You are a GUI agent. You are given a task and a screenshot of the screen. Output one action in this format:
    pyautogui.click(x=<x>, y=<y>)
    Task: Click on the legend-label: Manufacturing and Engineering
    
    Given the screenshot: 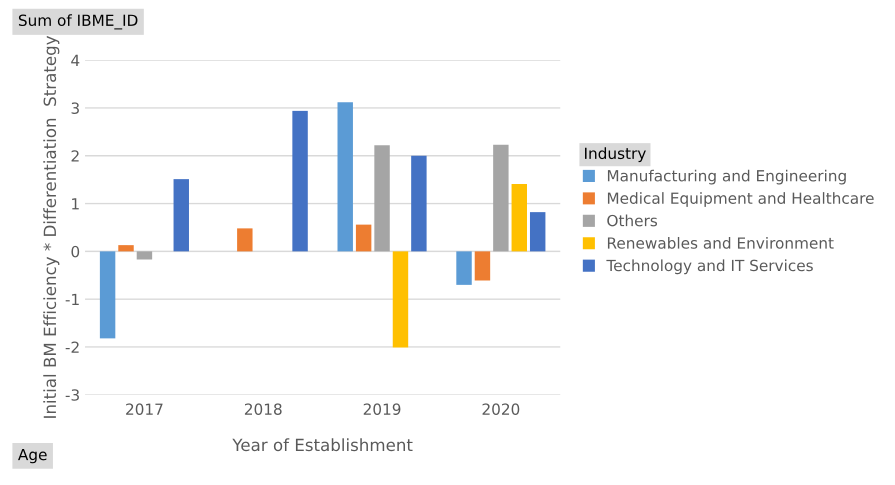 What is the action you would take?
    pyautogui.click(x=727, y=177)
    